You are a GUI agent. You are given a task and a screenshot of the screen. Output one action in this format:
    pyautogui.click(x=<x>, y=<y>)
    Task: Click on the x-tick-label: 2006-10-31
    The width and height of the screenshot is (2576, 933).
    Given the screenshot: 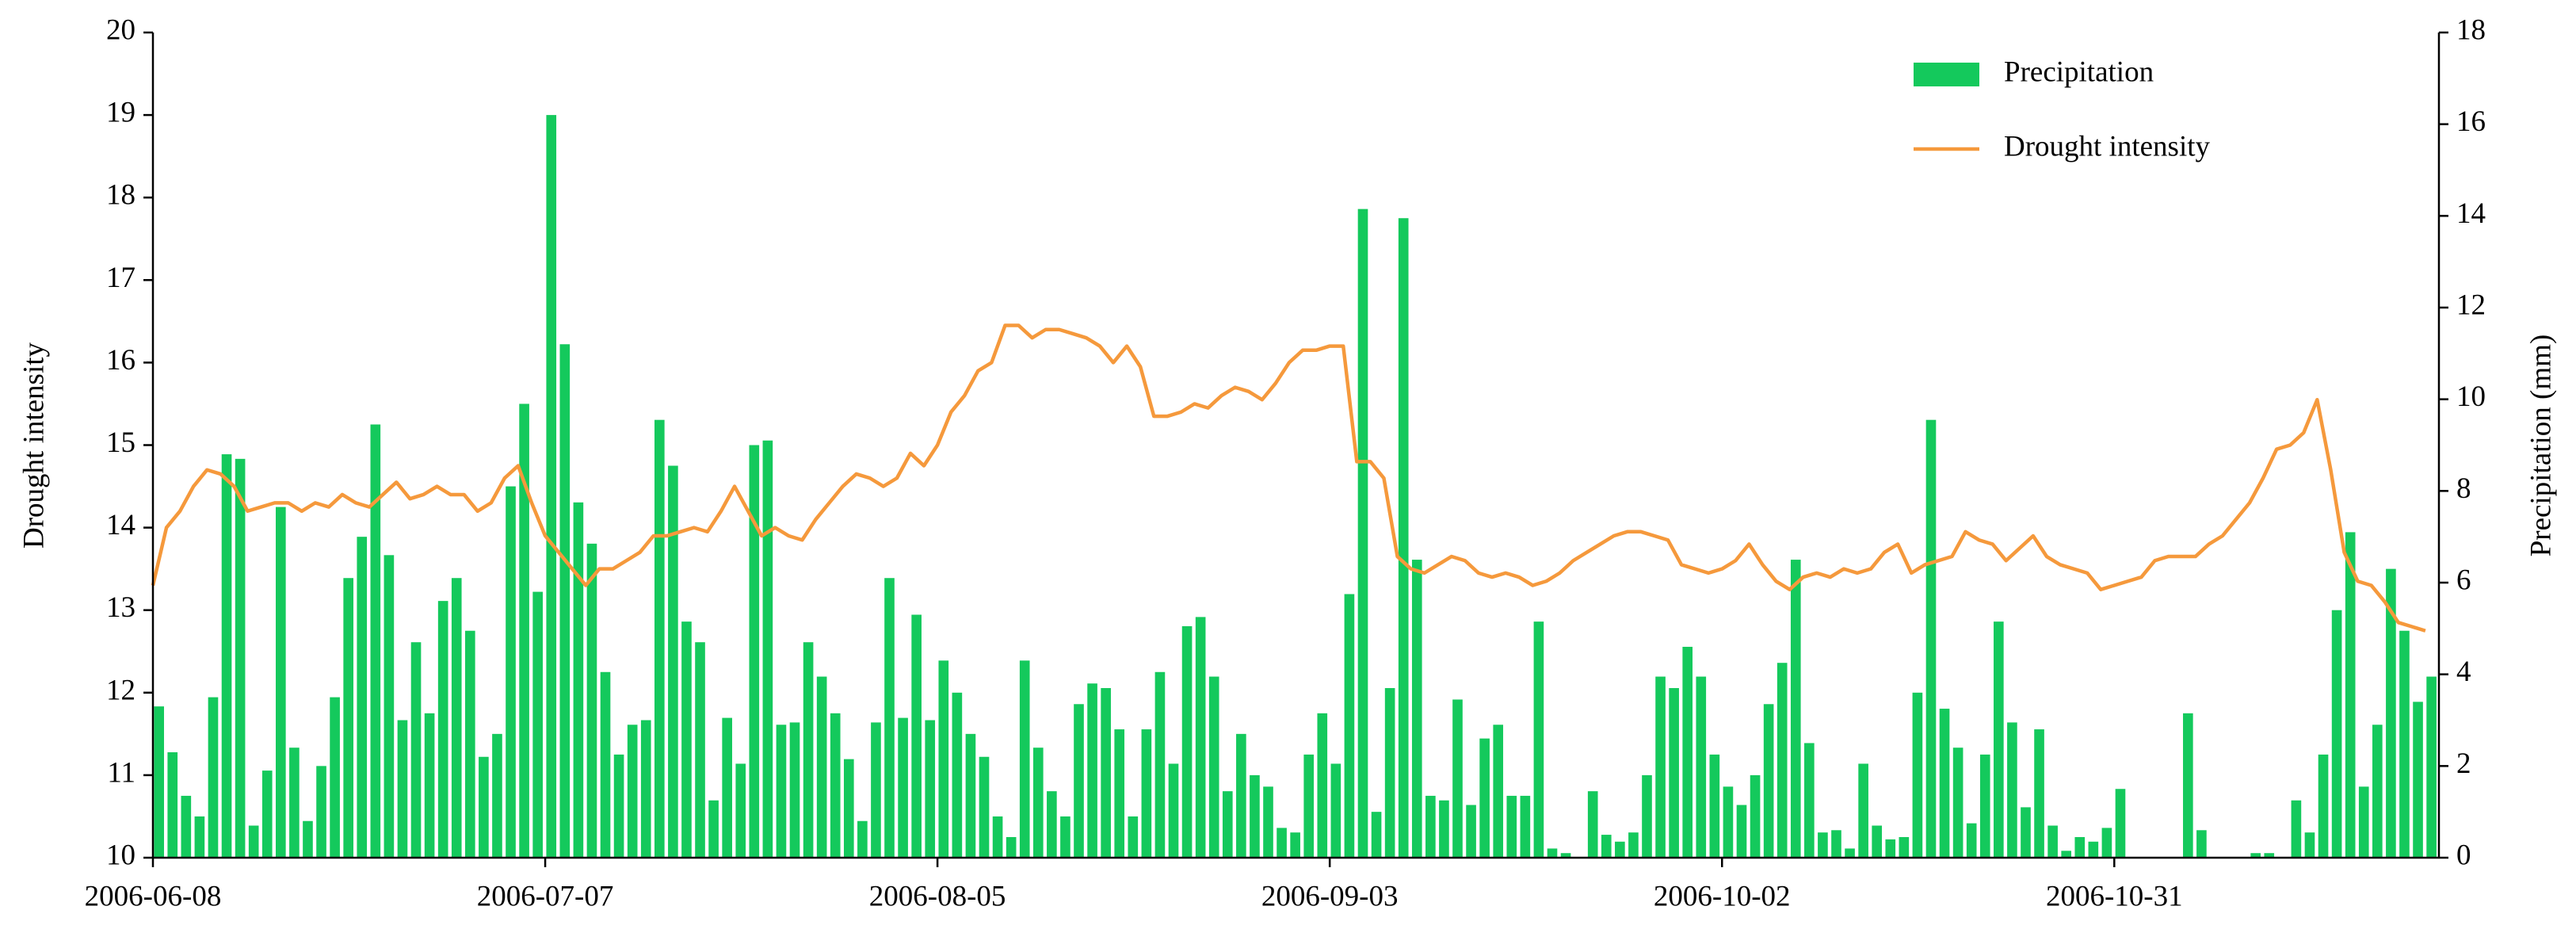 What is the action you would take?
    pyautogui.click(x=2114, y=896)
    